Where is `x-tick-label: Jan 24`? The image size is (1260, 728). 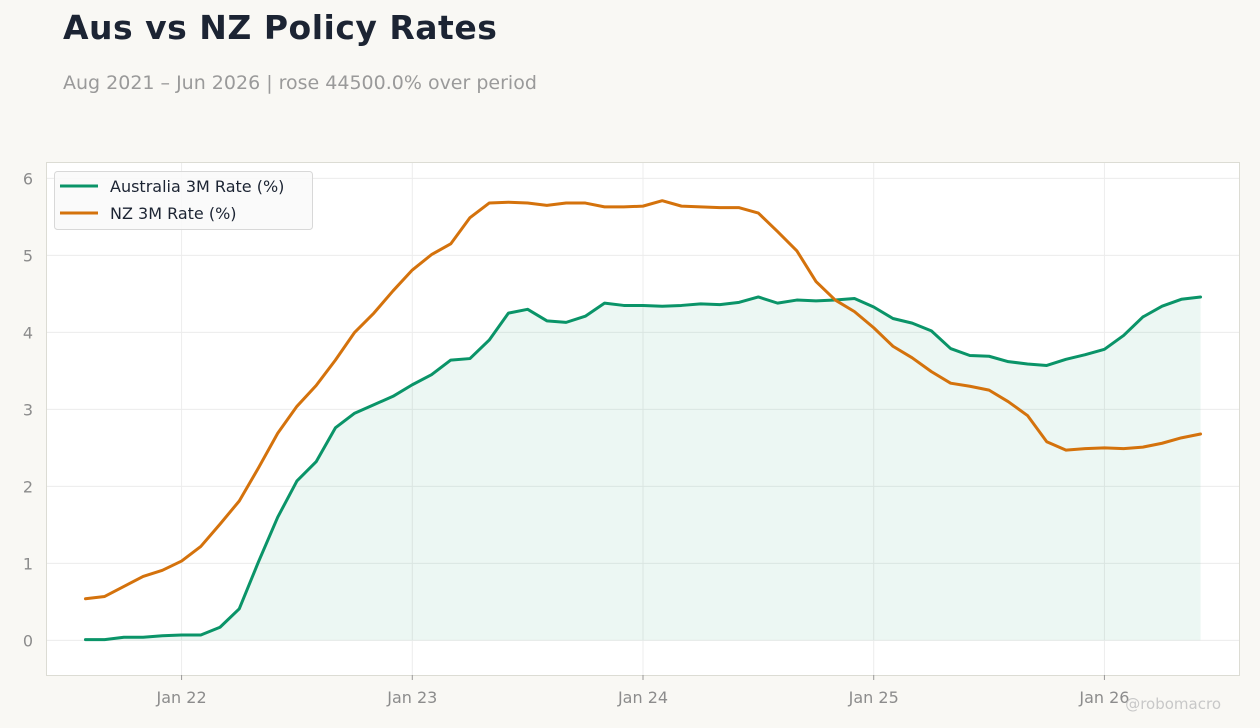
x-tick-label: Jan 24 is located at coordinates (642, 697).